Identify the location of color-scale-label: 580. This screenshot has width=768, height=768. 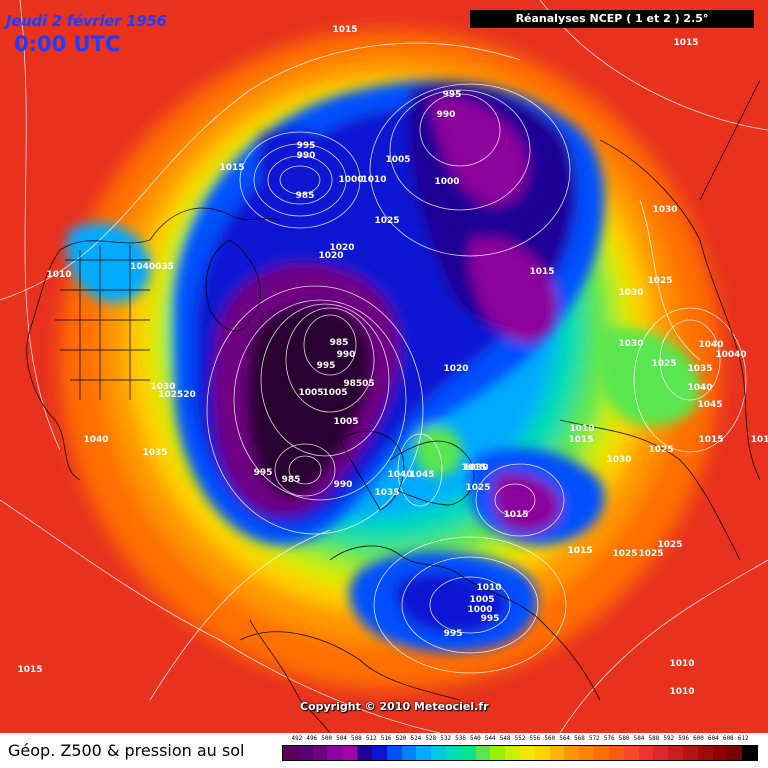
(624, 738).